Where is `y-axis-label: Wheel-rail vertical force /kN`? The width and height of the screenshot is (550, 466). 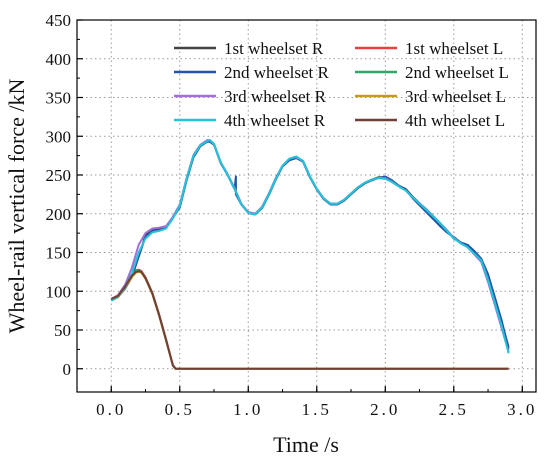
y-axis-label: Wheel-rail vertical force /kN is located at coordinates (16, 206).